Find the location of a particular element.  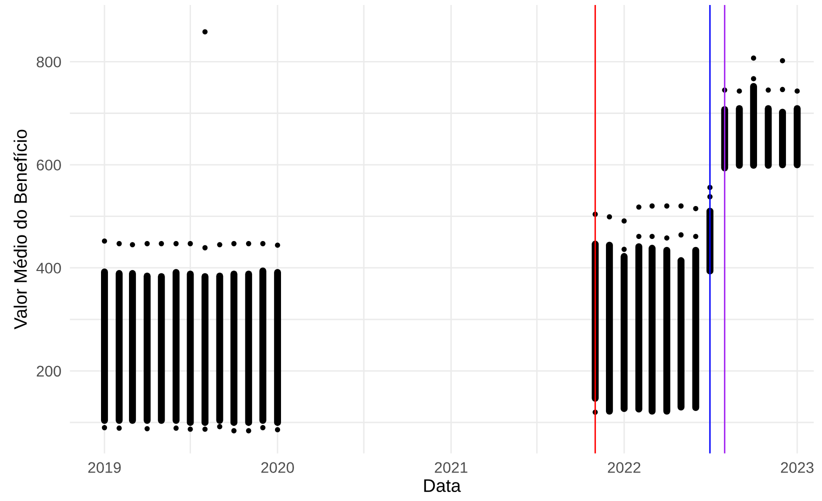

y-tick-label: 400 is located at coordinates (48, 268).